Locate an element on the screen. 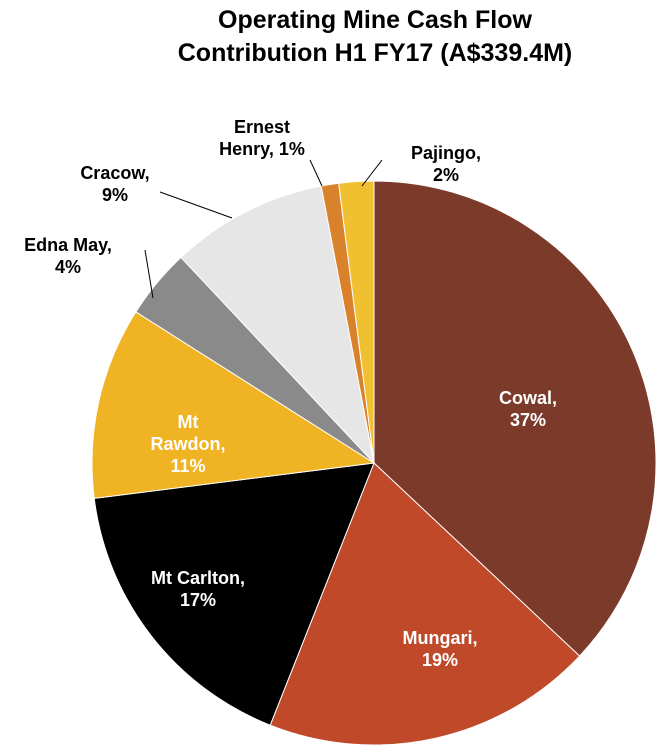 This screenshot has height=747, width=666. data-label-line: Rawdon, is located at coordinates (188, 444).